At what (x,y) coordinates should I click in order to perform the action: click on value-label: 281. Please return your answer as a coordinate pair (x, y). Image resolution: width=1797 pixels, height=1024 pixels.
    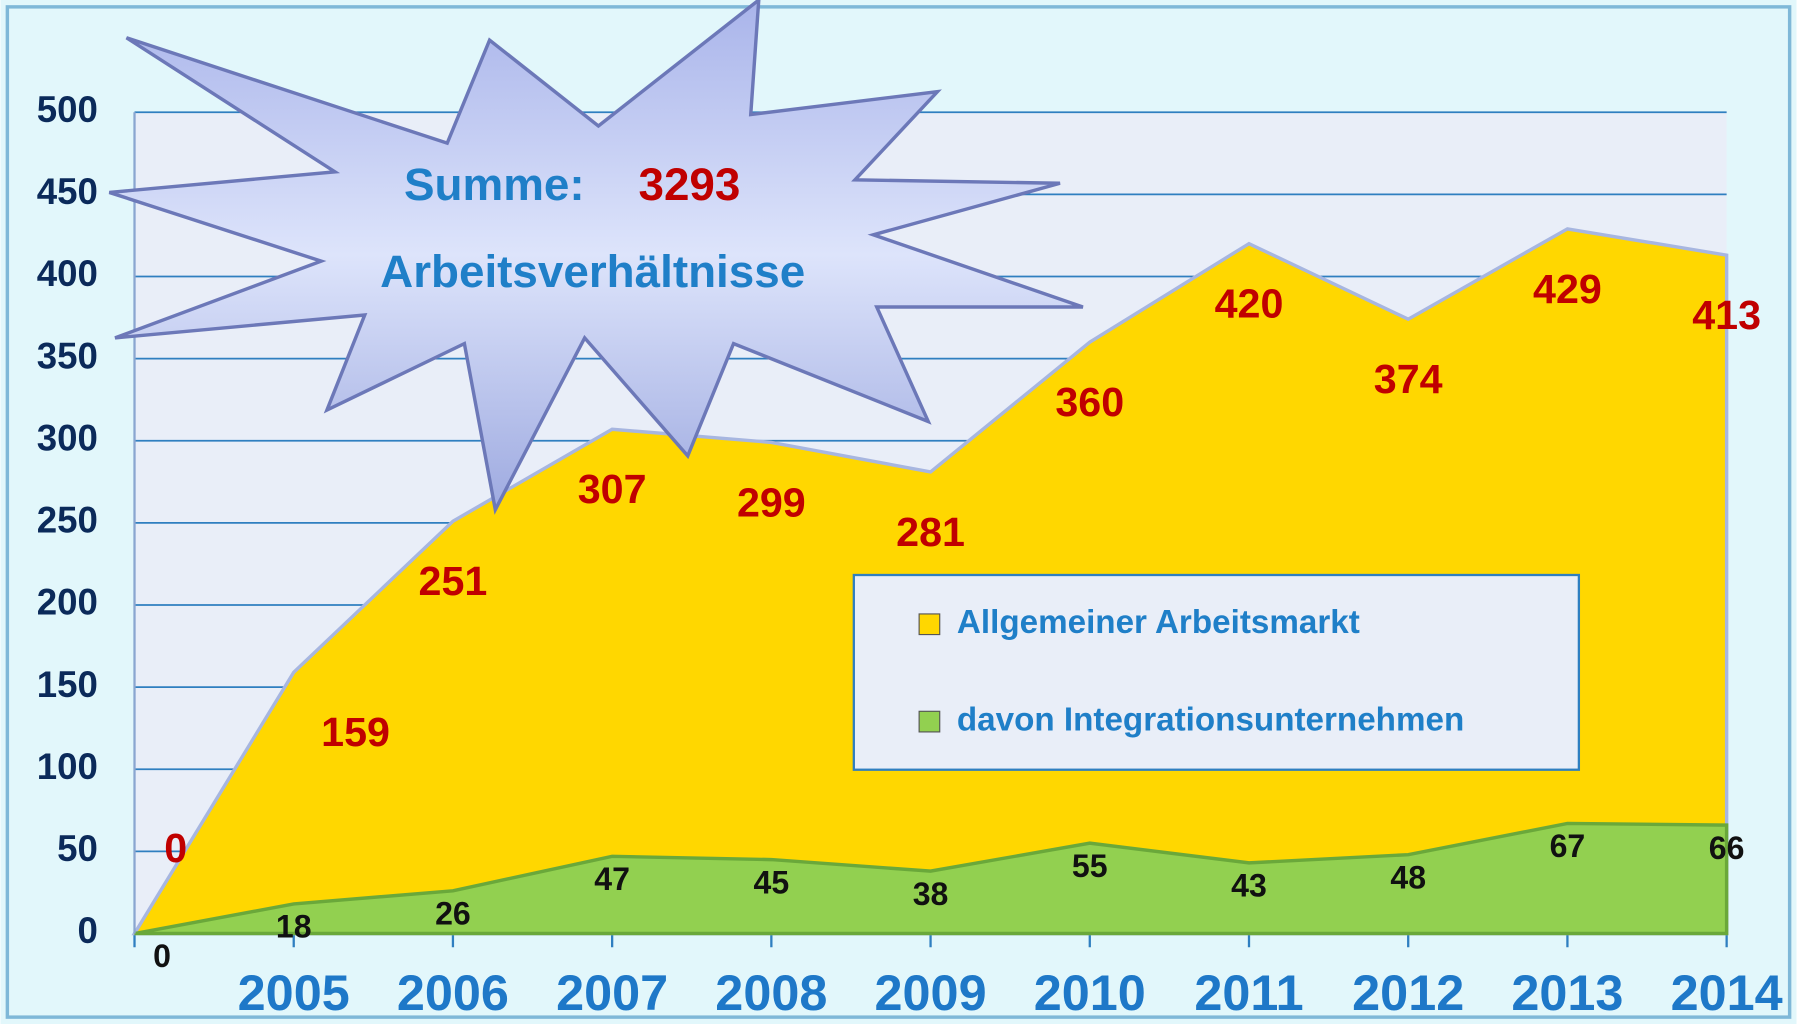
    Looking at the image, I should click on (930, 532).